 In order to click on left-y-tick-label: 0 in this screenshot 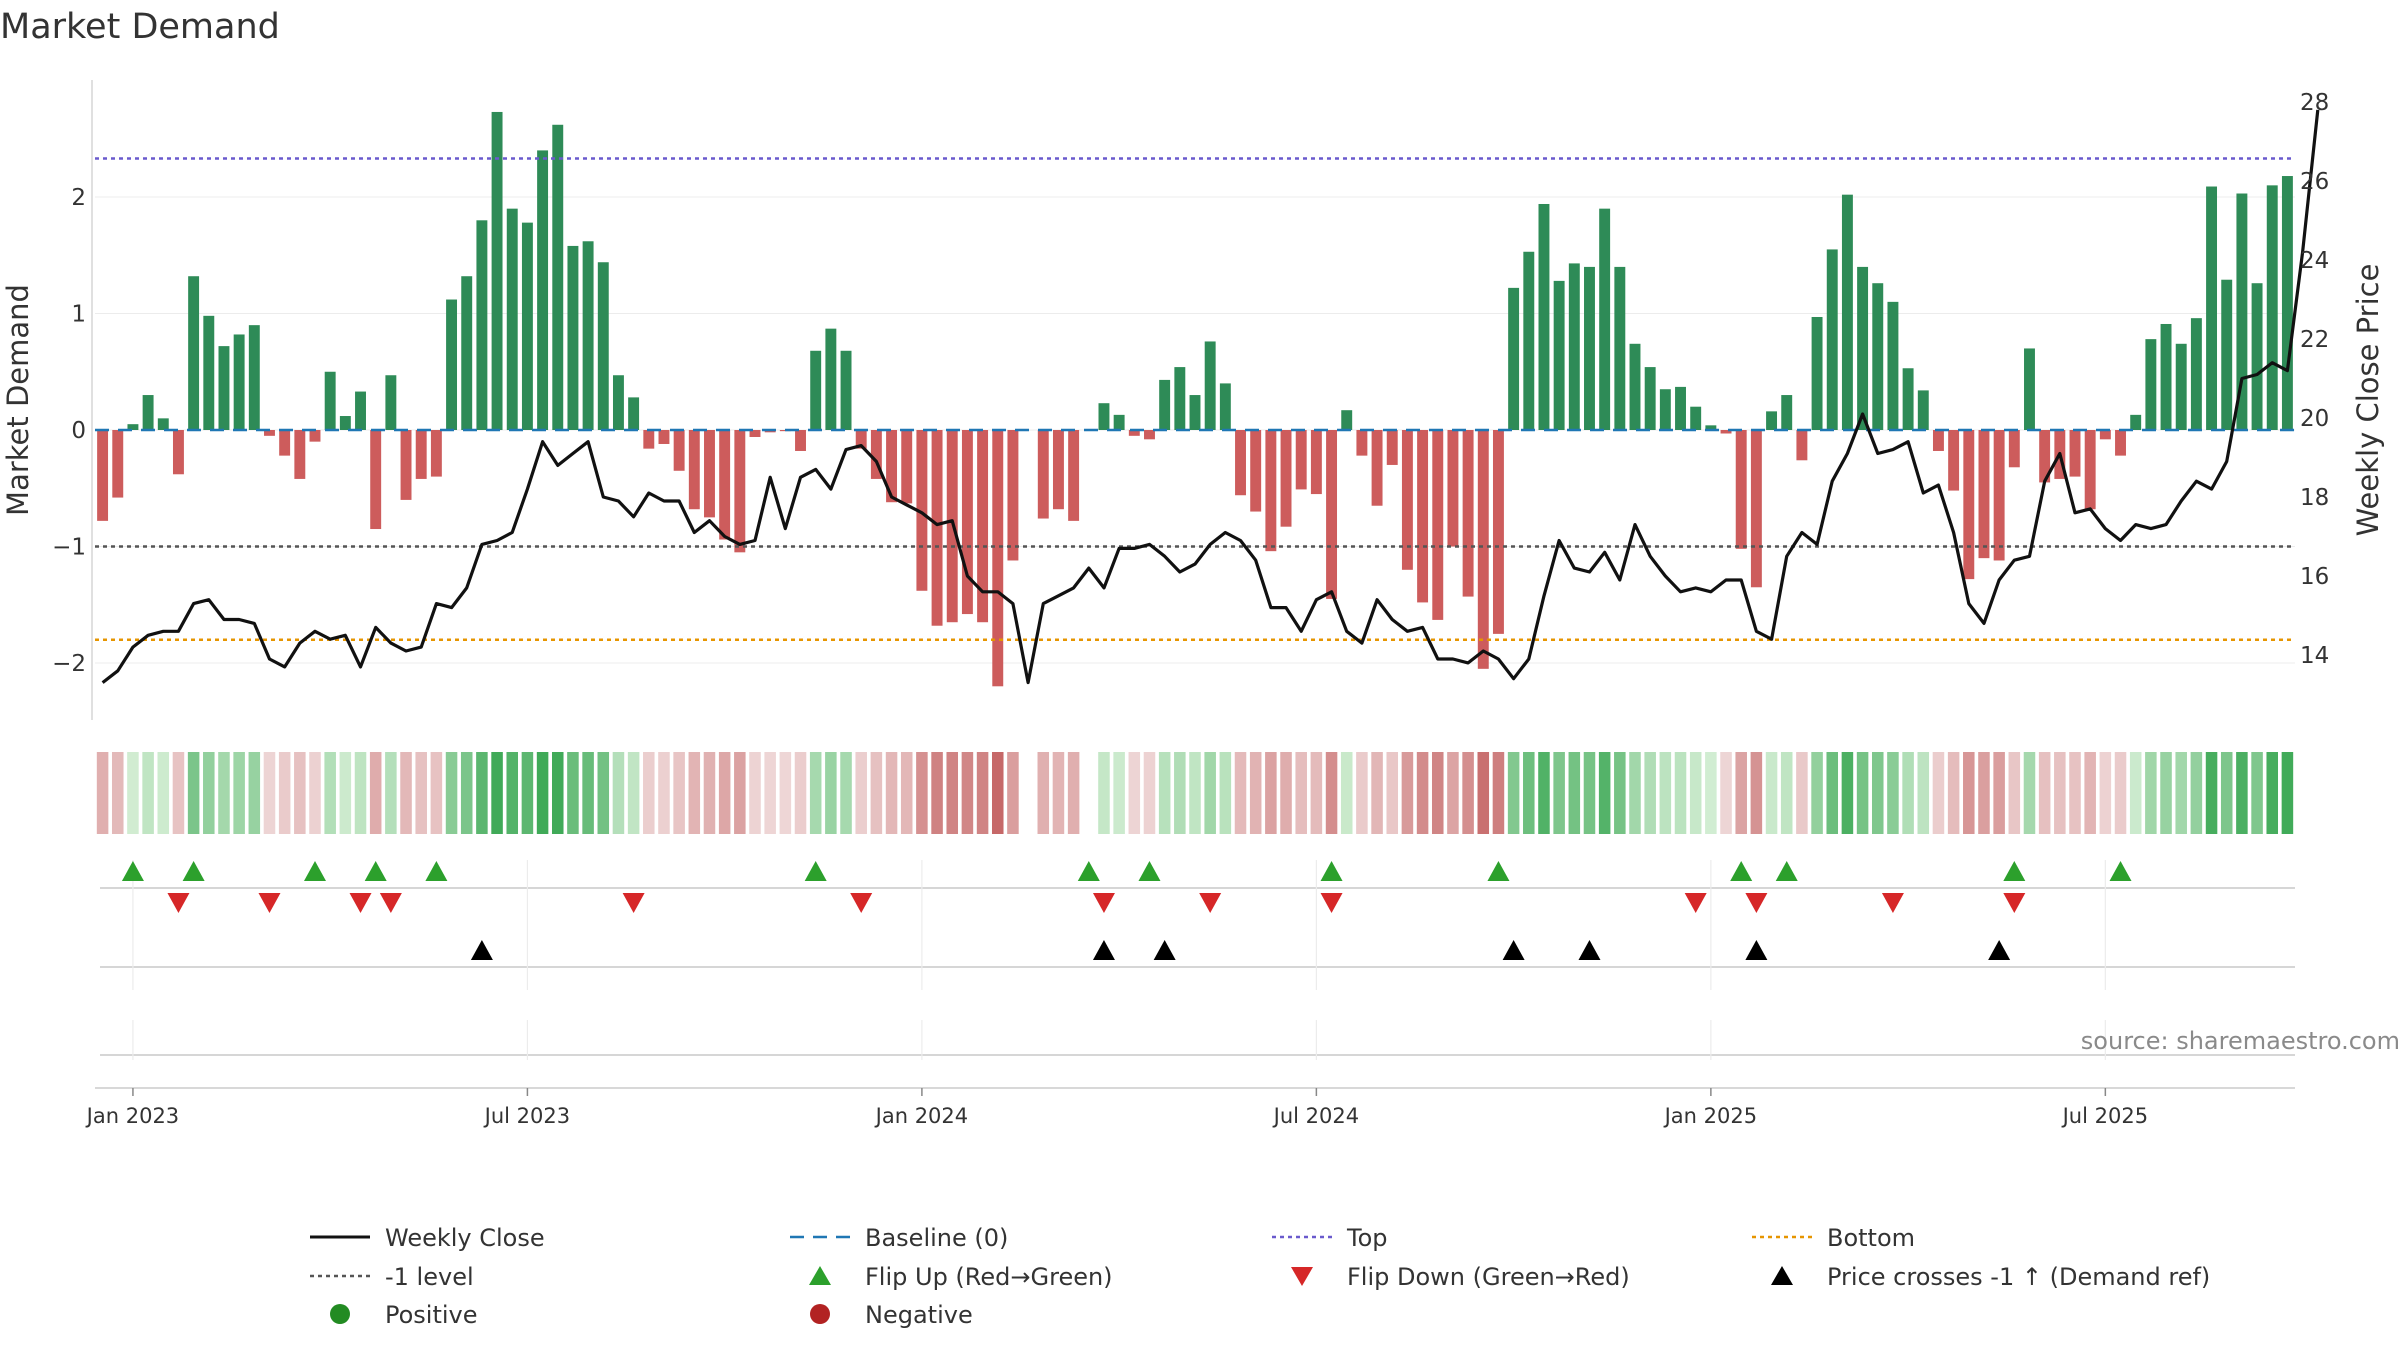, I will do `click(78, 431)`.